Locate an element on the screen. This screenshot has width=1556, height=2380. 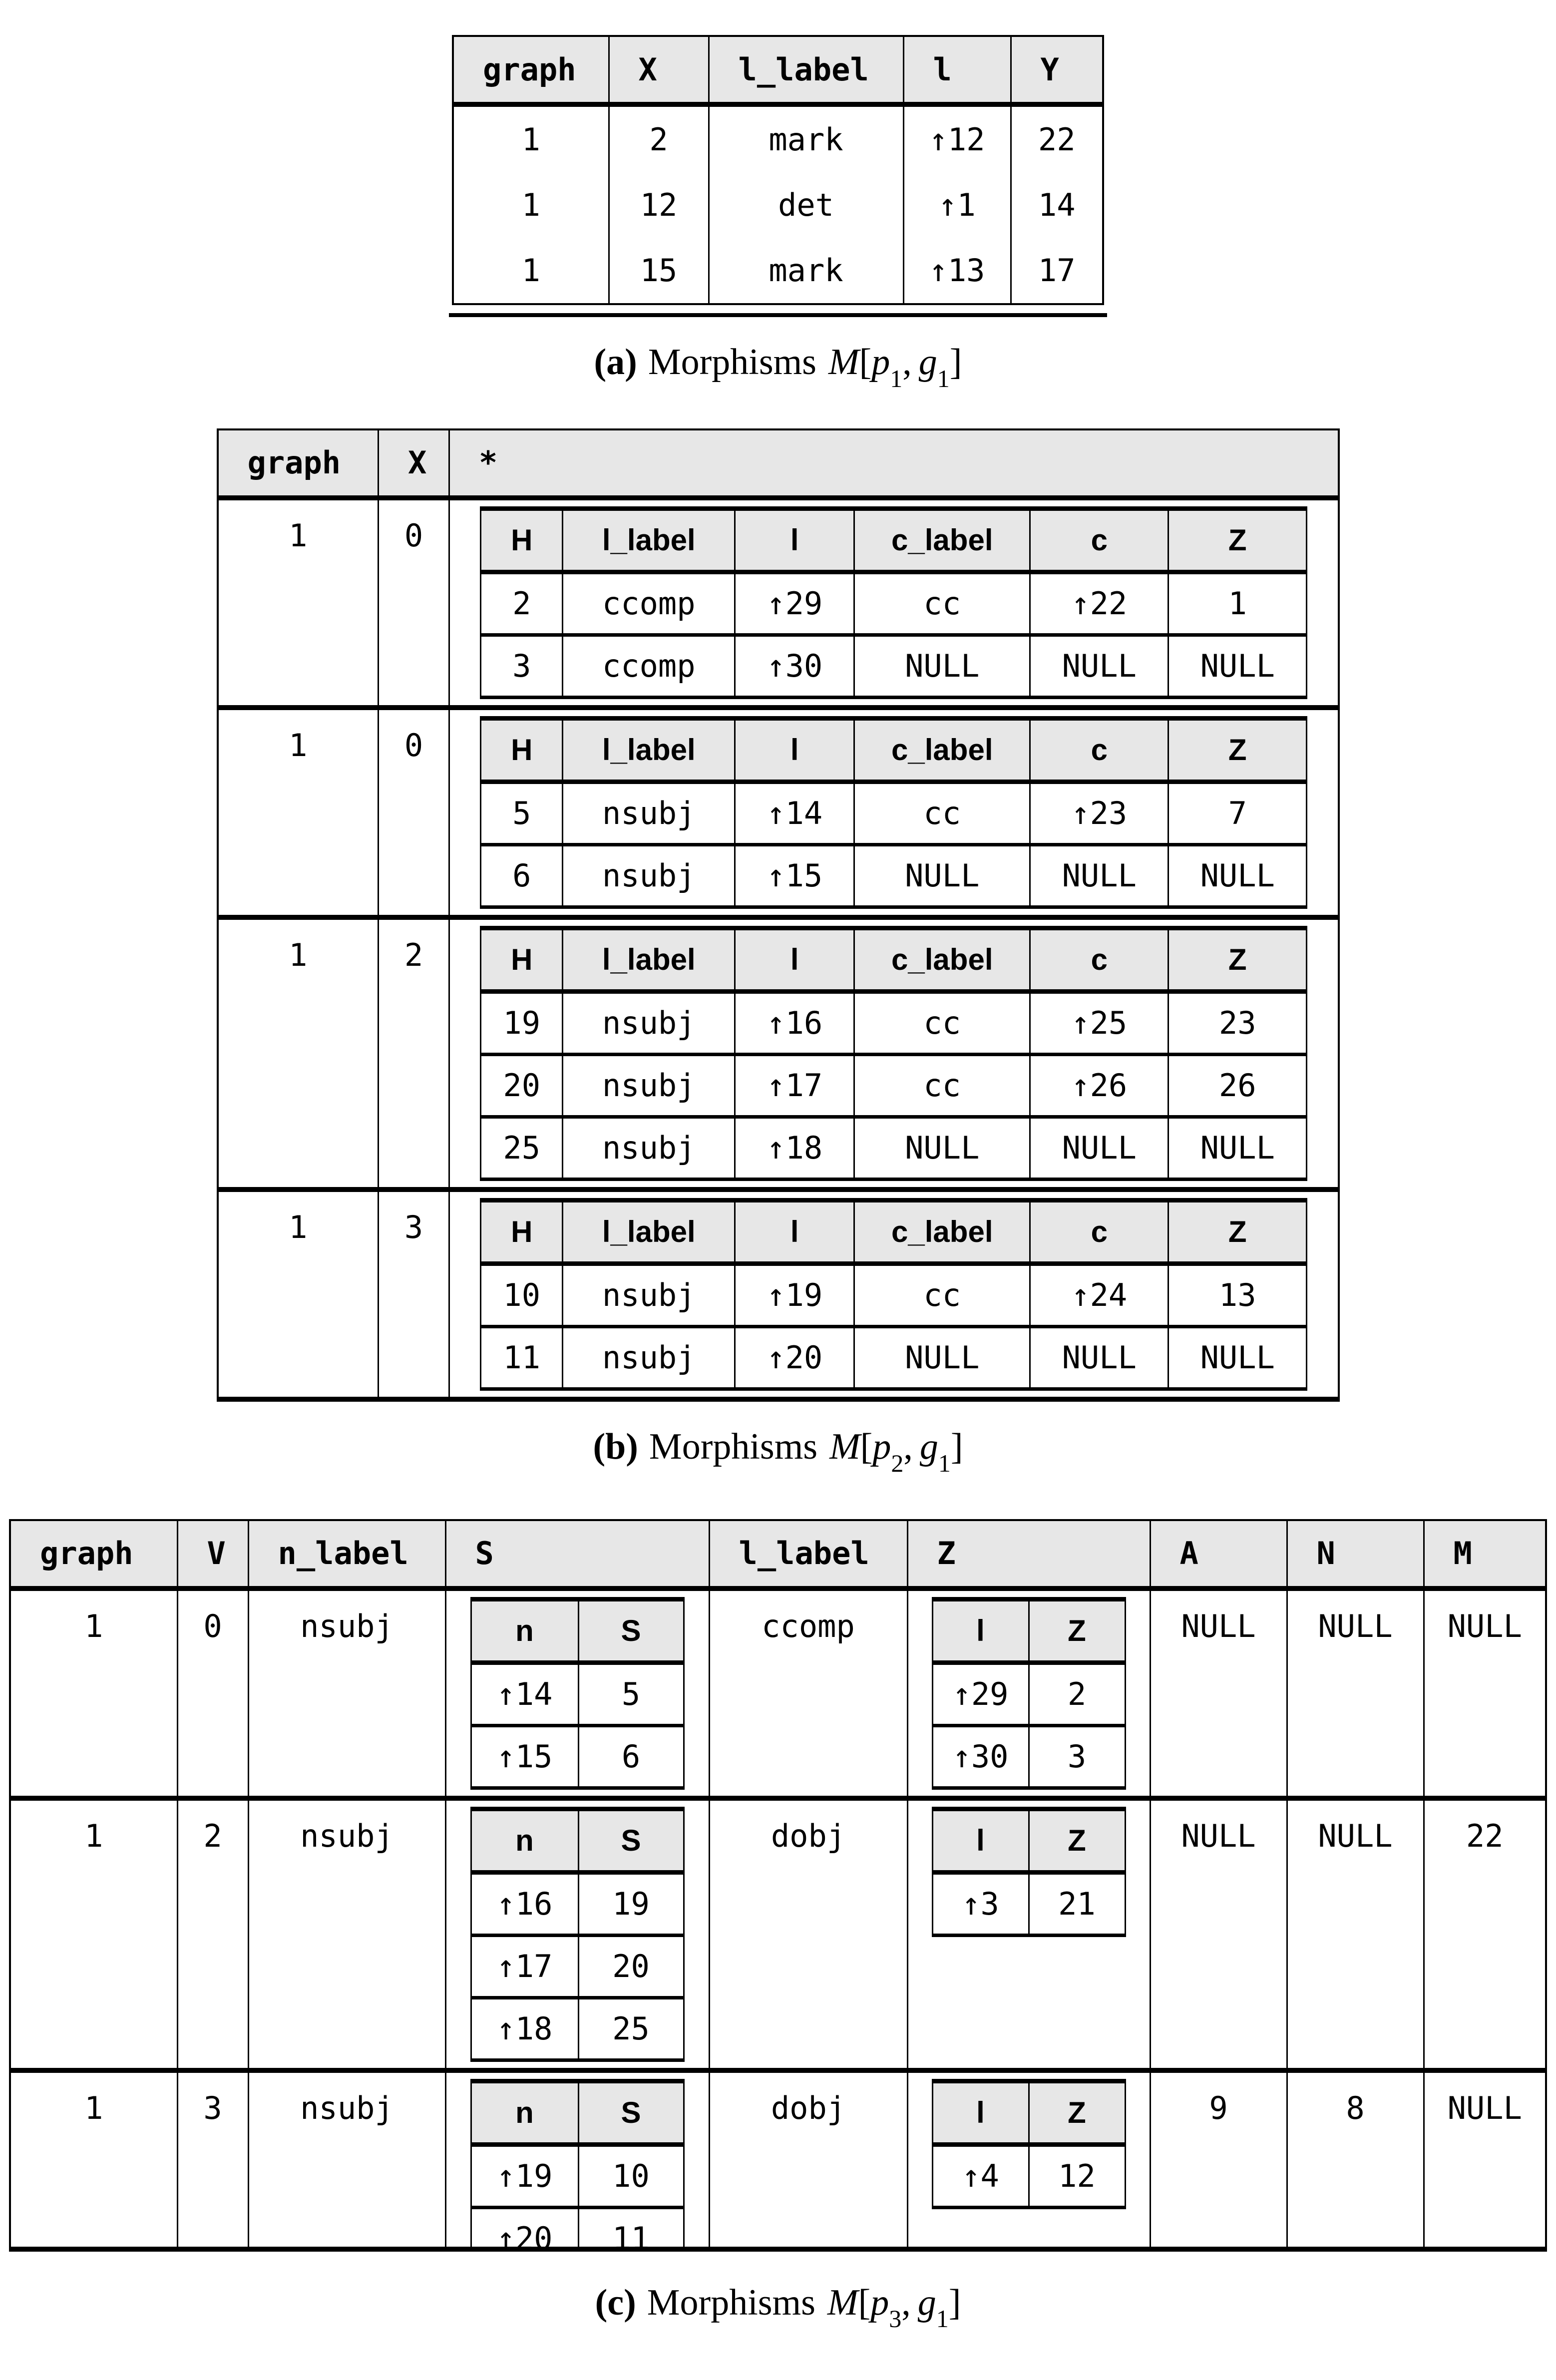
nested-header-row: l Z is located at coordinates (1028, 1842).